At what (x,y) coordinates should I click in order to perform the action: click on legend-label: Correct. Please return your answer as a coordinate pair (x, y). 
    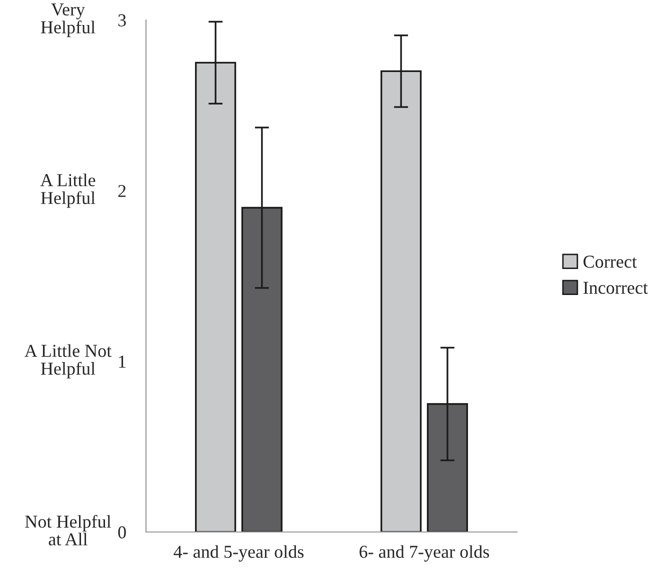
    Looking at the image, I should click on (610, 262).